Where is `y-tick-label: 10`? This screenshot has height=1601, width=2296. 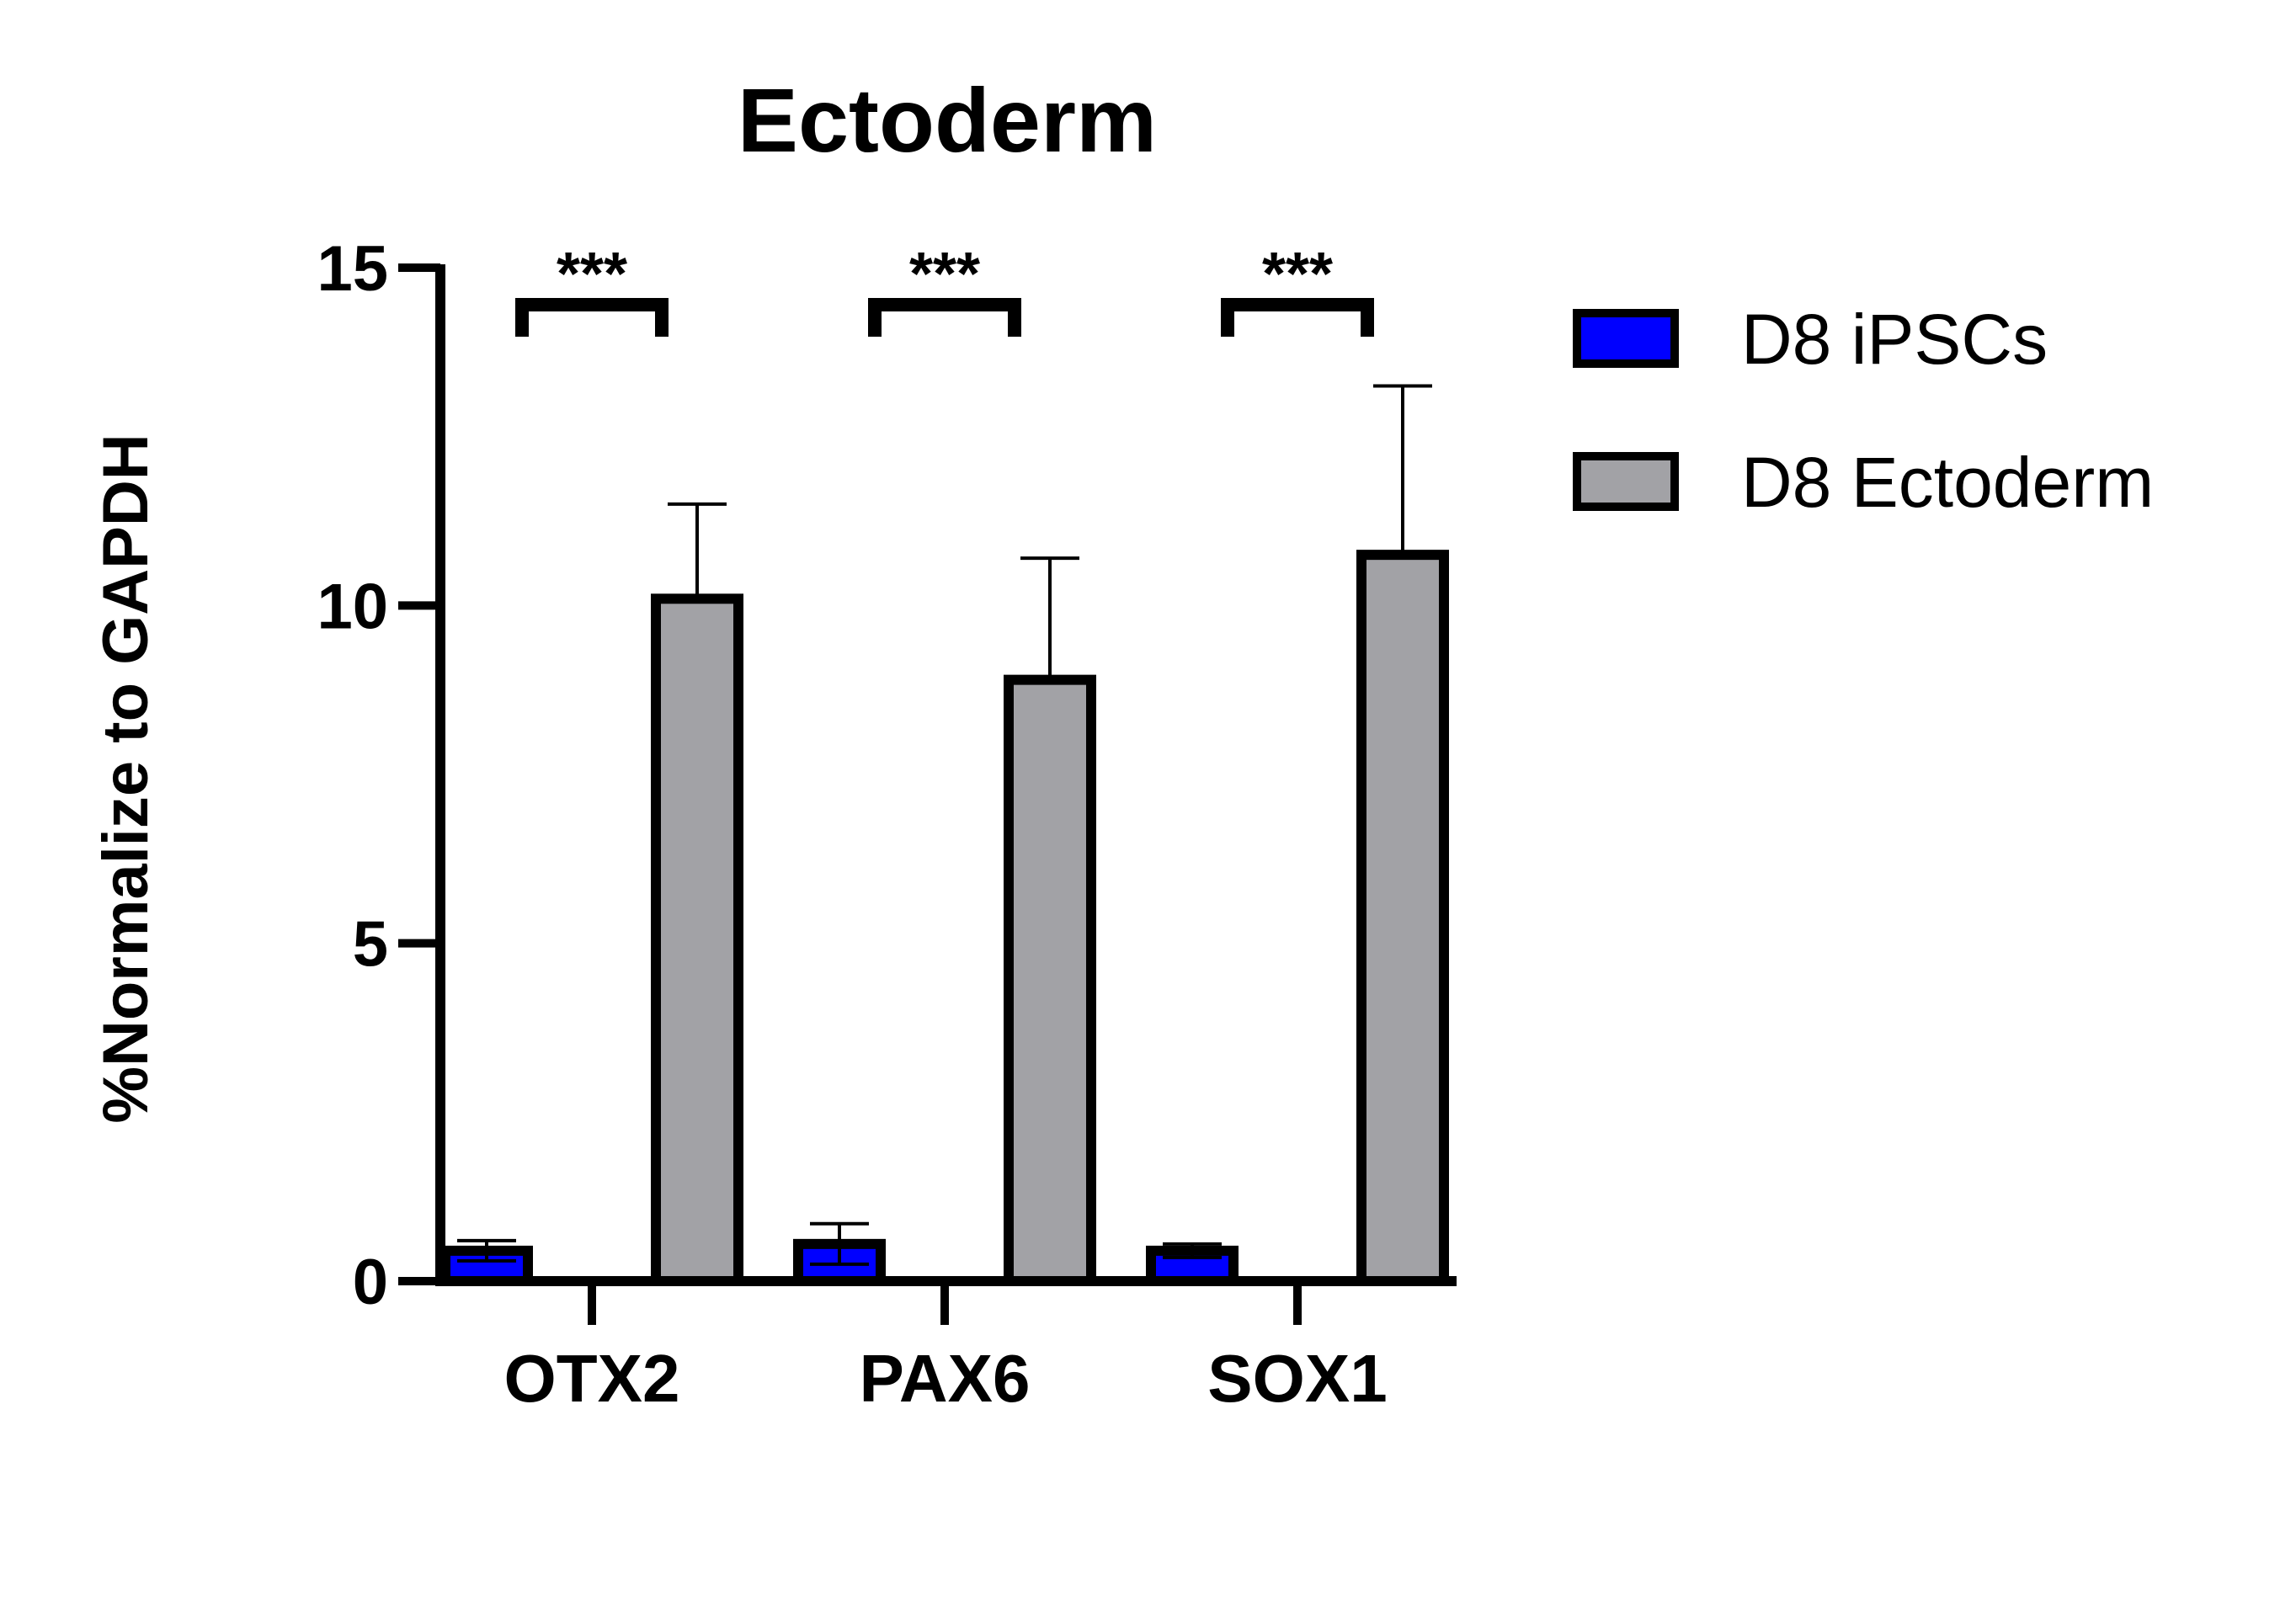
y-tick-label: 10 is located at coordinates (352, 606).